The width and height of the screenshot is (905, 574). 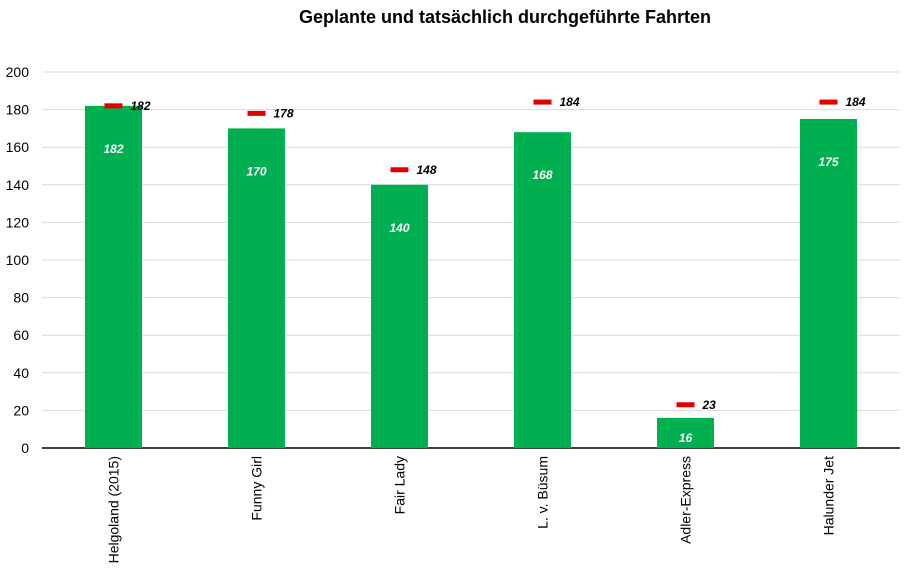 I want to click on planned-value-label: 178, so click(x=284, y=113).